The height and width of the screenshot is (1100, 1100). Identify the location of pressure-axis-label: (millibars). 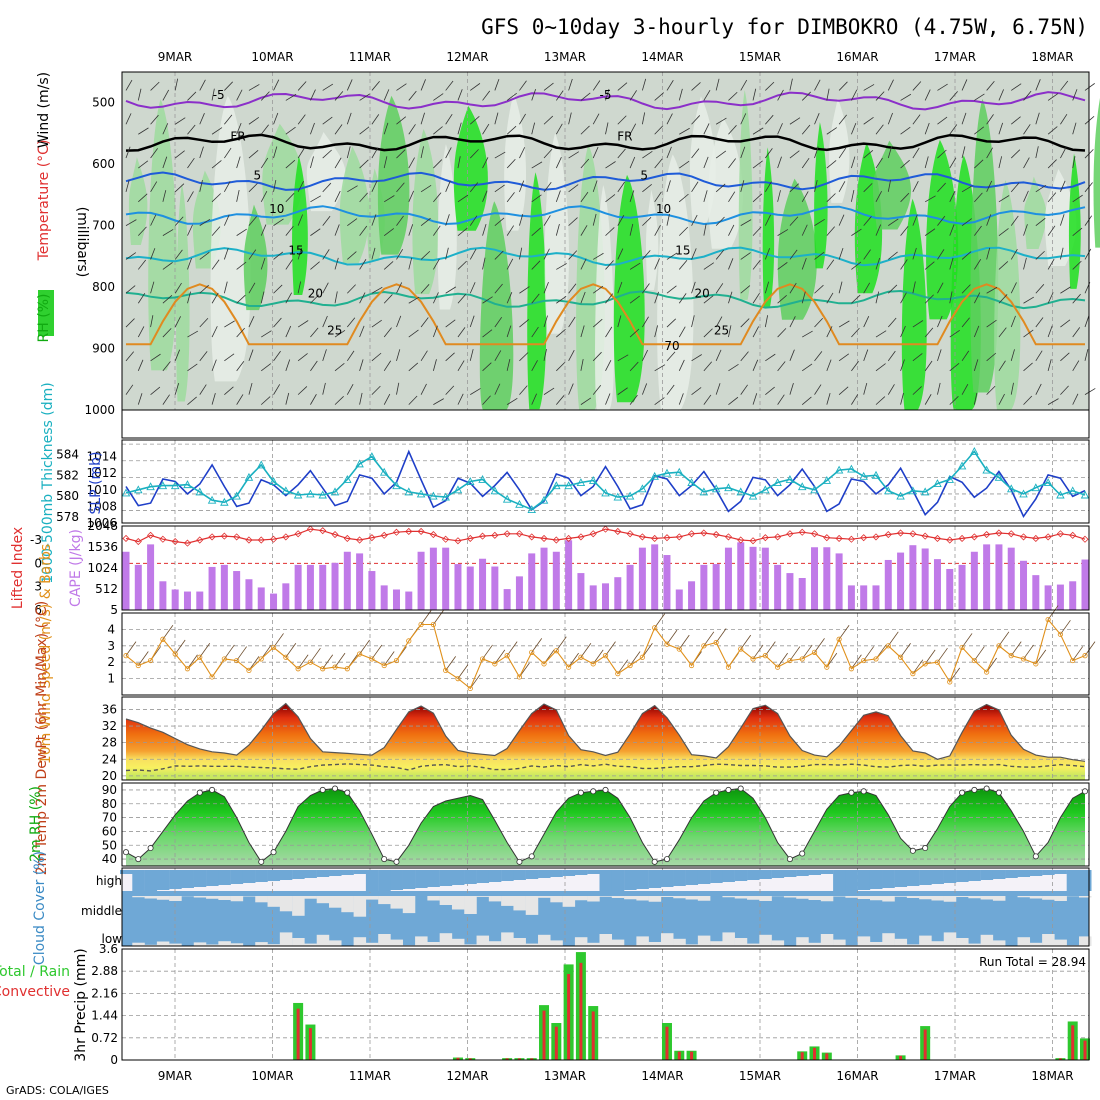
(82, 242).